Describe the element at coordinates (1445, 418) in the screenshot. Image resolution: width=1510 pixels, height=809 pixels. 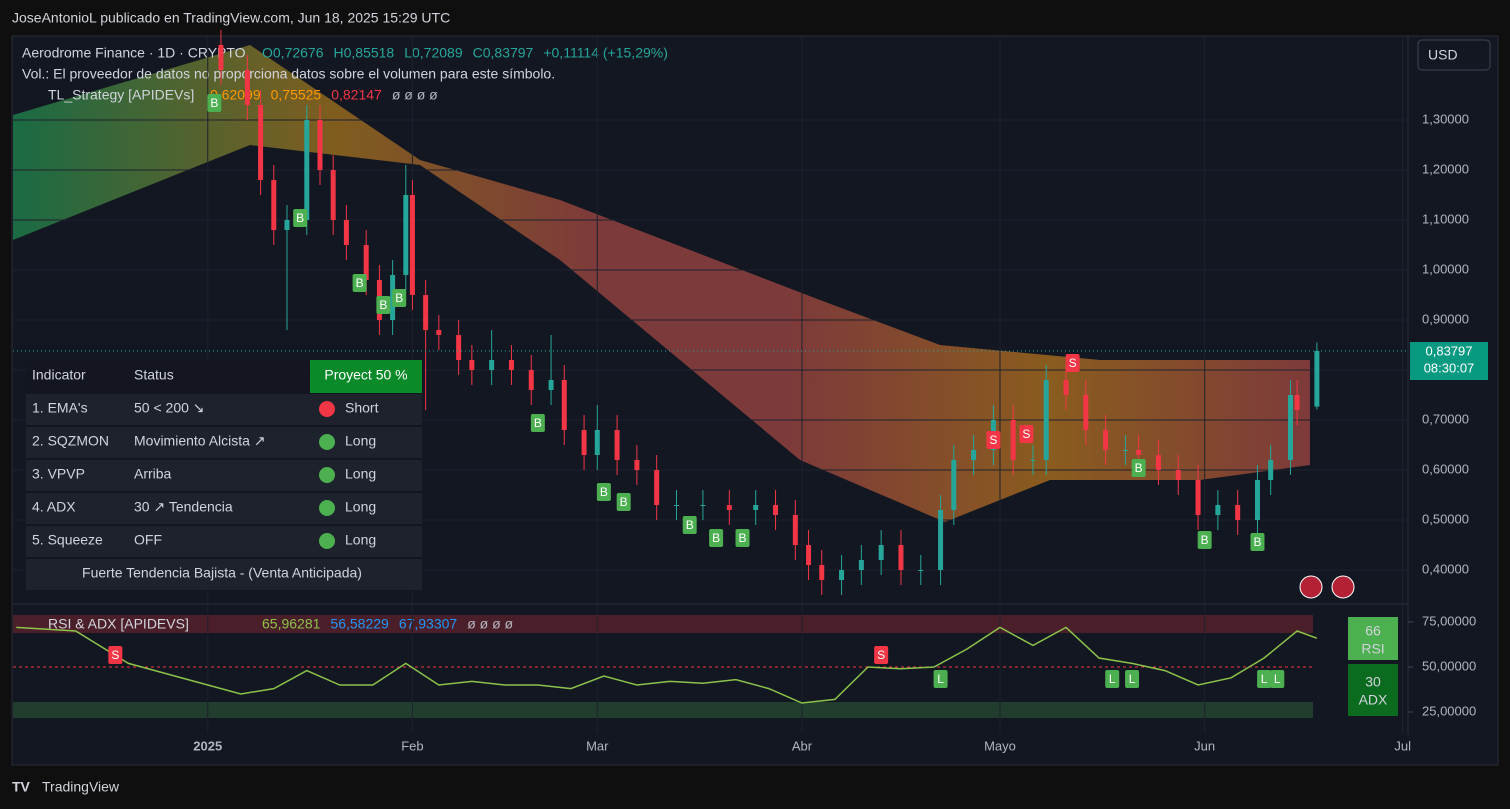
I see `y-tick-label: 0,70000` at that location.